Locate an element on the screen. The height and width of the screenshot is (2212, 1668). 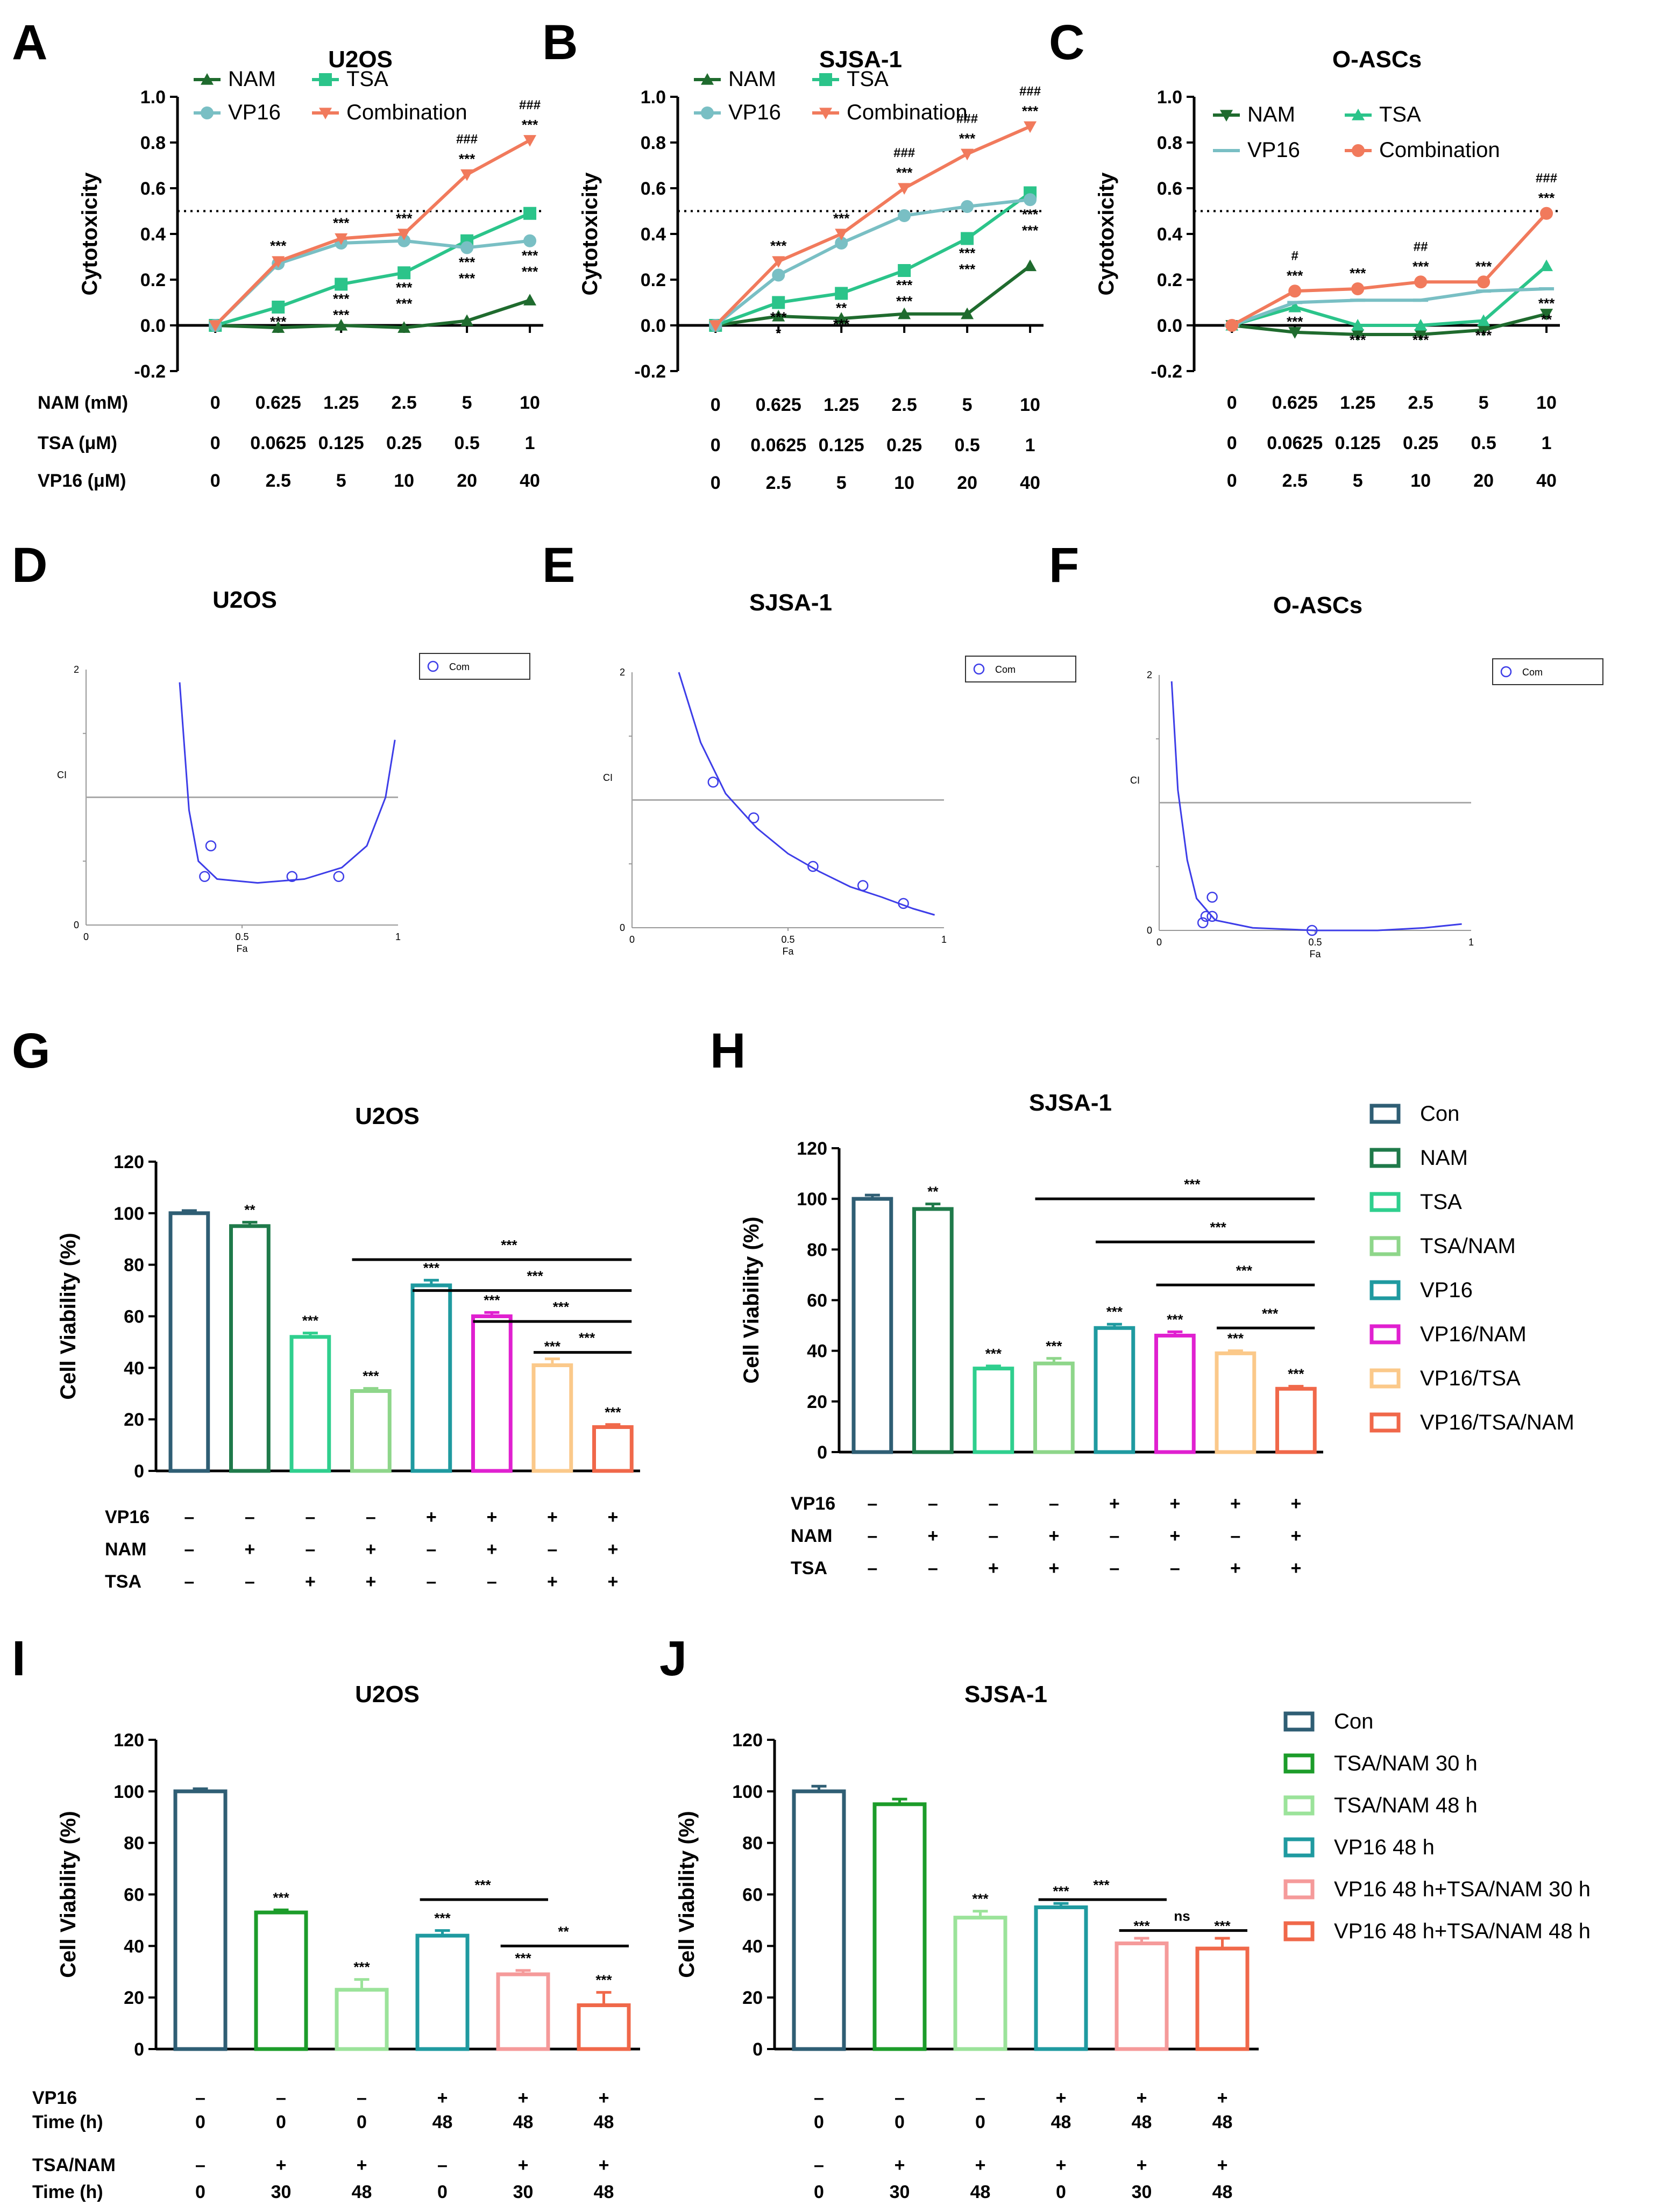
condition-value: 0.125 is located at coordinates (841, 446).